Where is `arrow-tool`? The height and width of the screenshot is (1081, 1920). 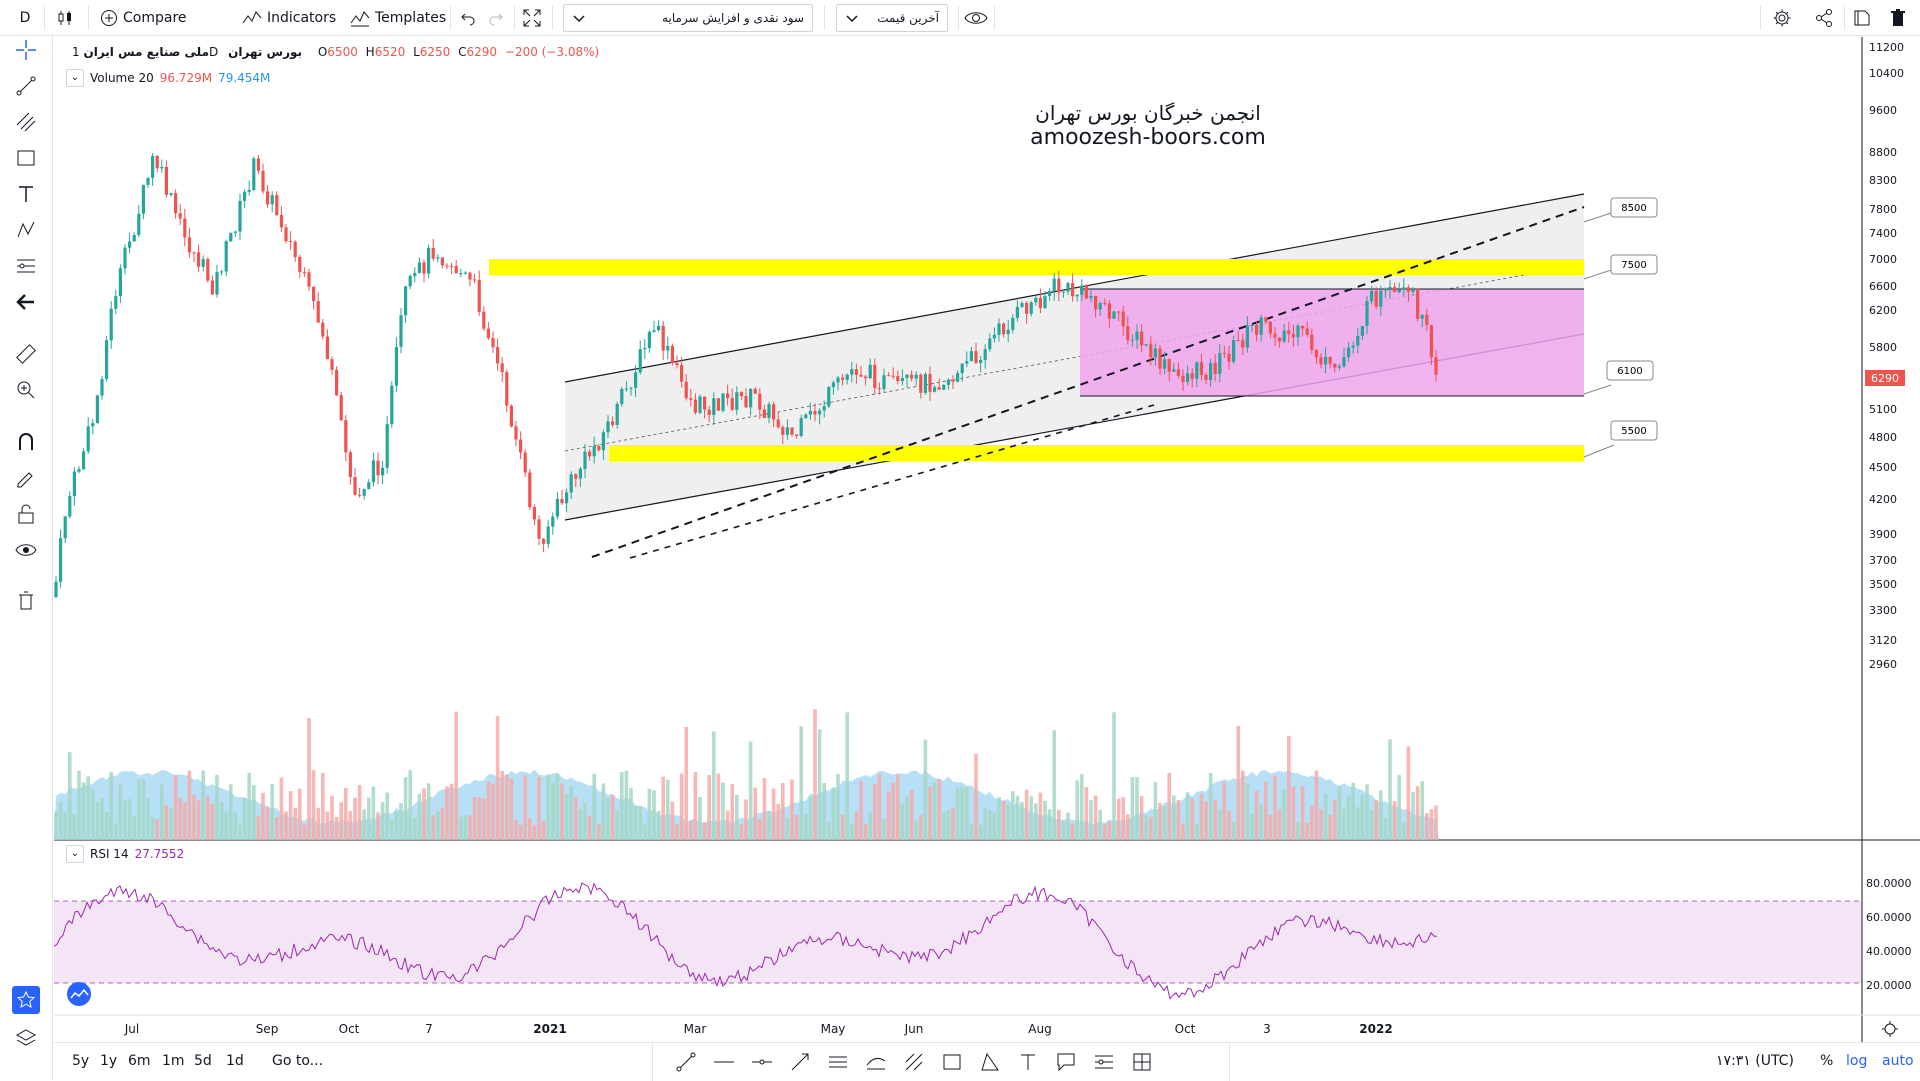
arrow-tool is located at coordinates (800, 1062).